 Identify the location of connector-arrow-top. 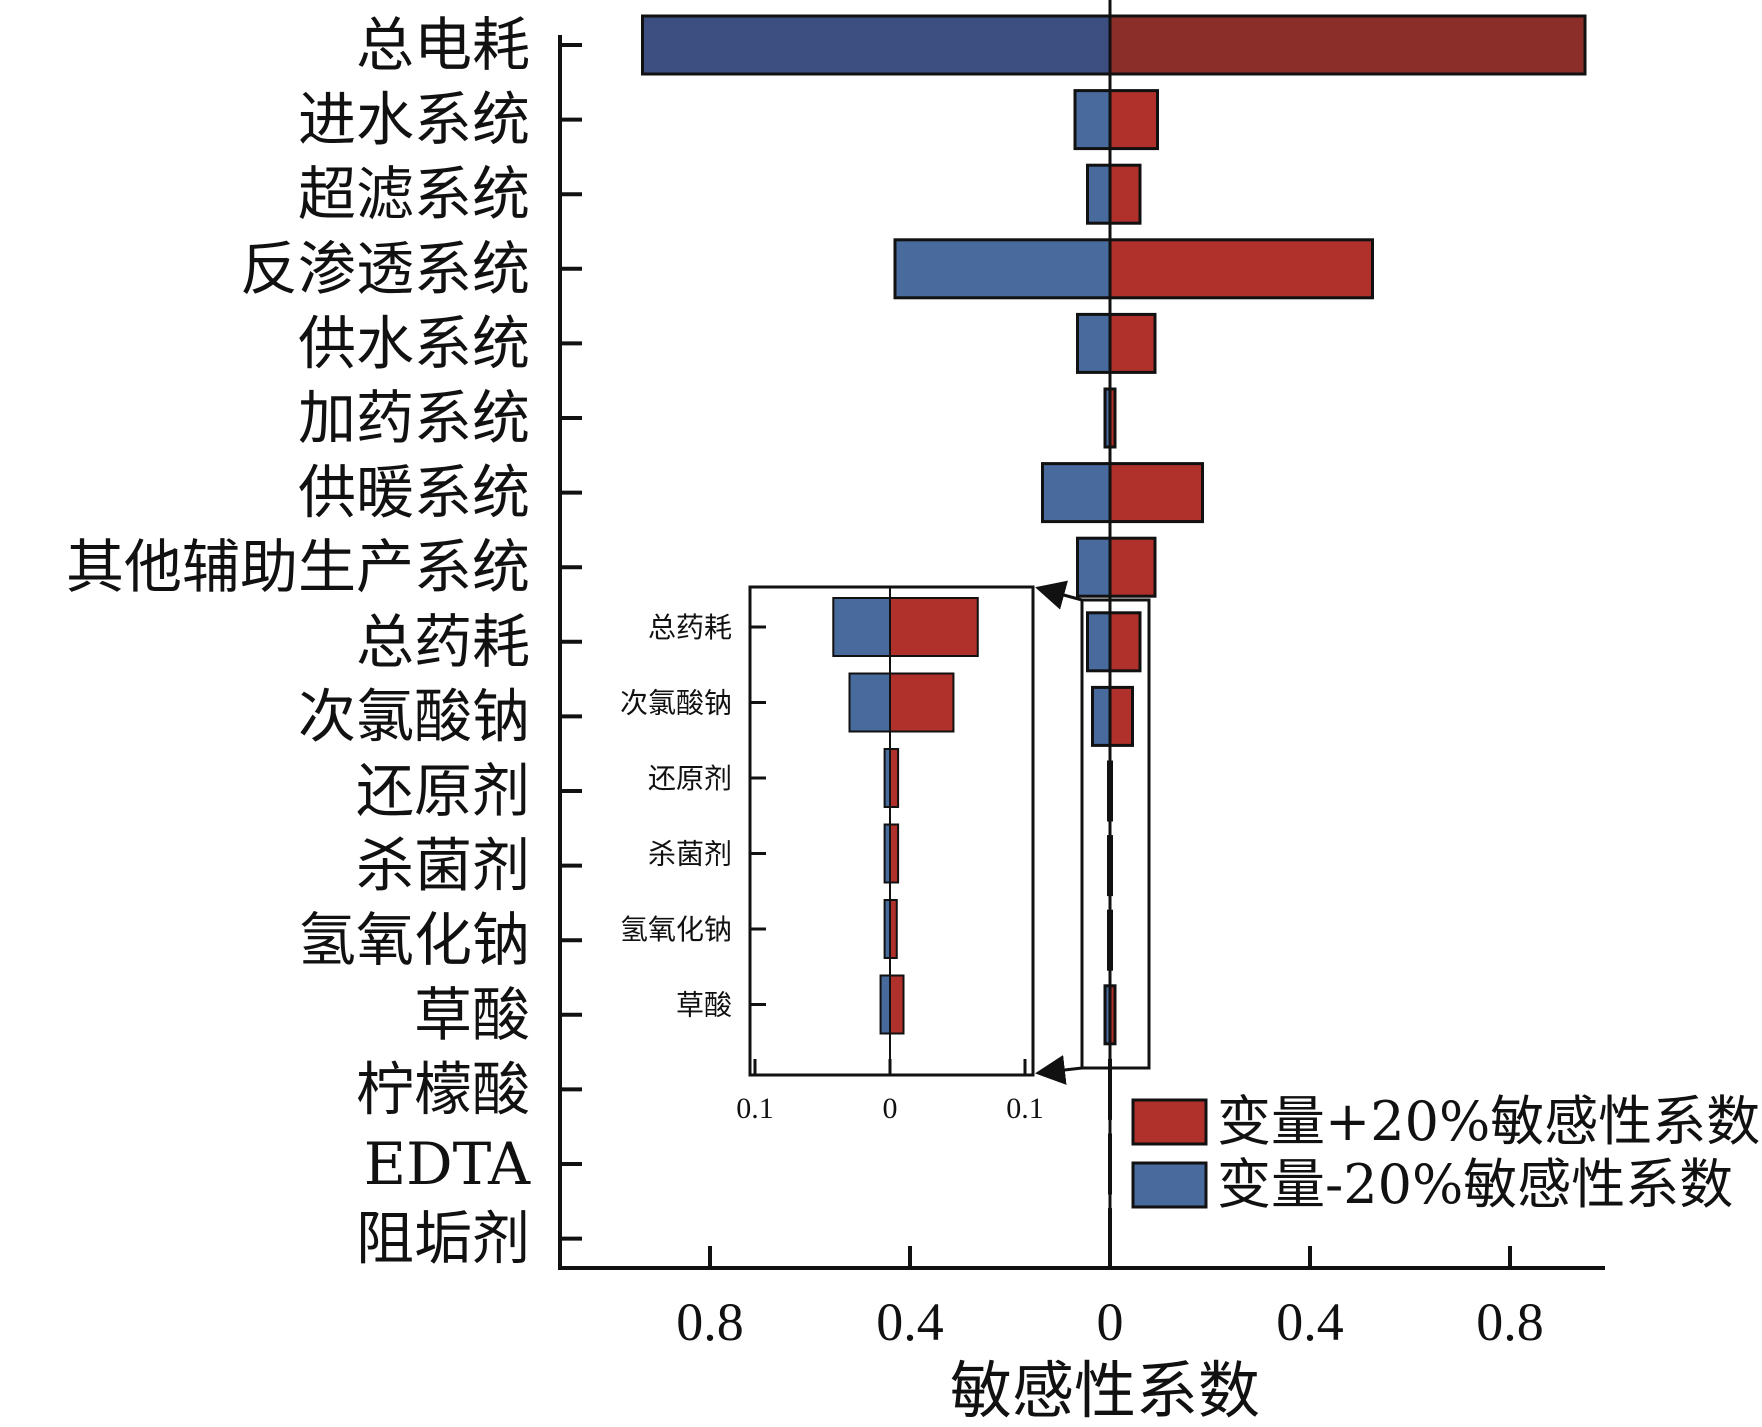
(1059, 595).